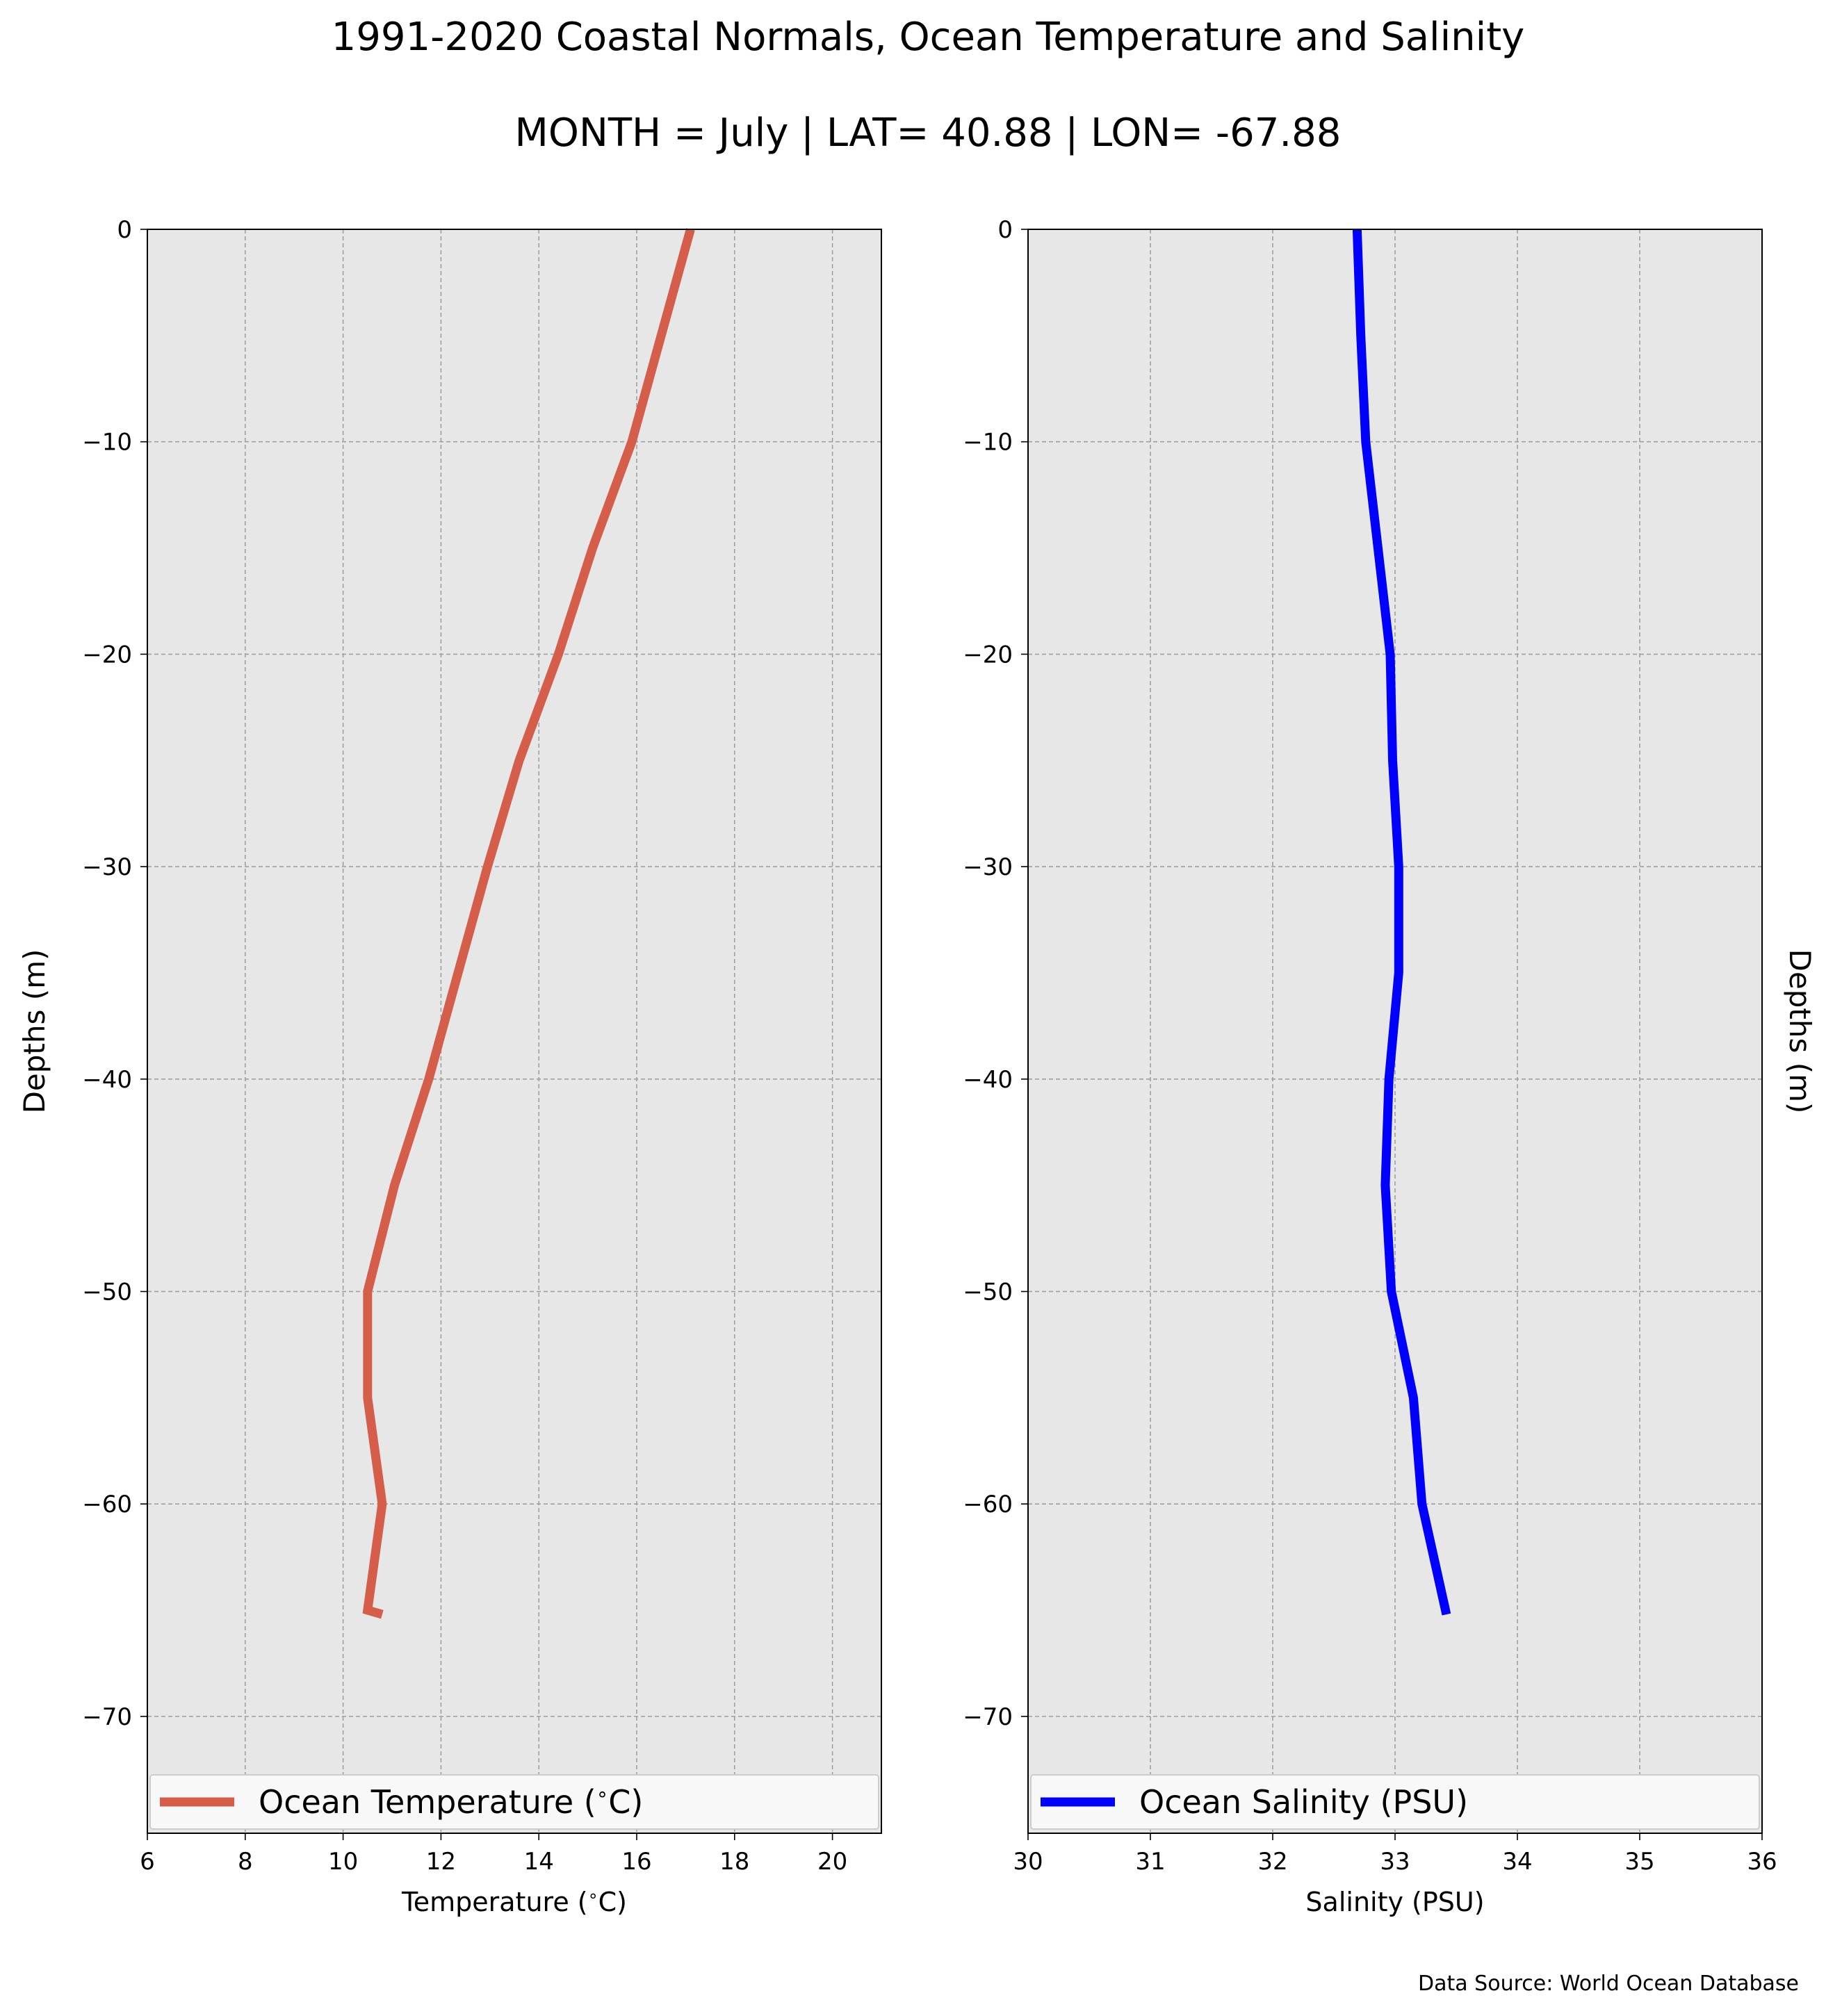  What do you see at coordinates (451, 1802) in the screenshot?
I see `legend-label: Ocean Temperature (∘C)` at bounding box center [451, 1802].